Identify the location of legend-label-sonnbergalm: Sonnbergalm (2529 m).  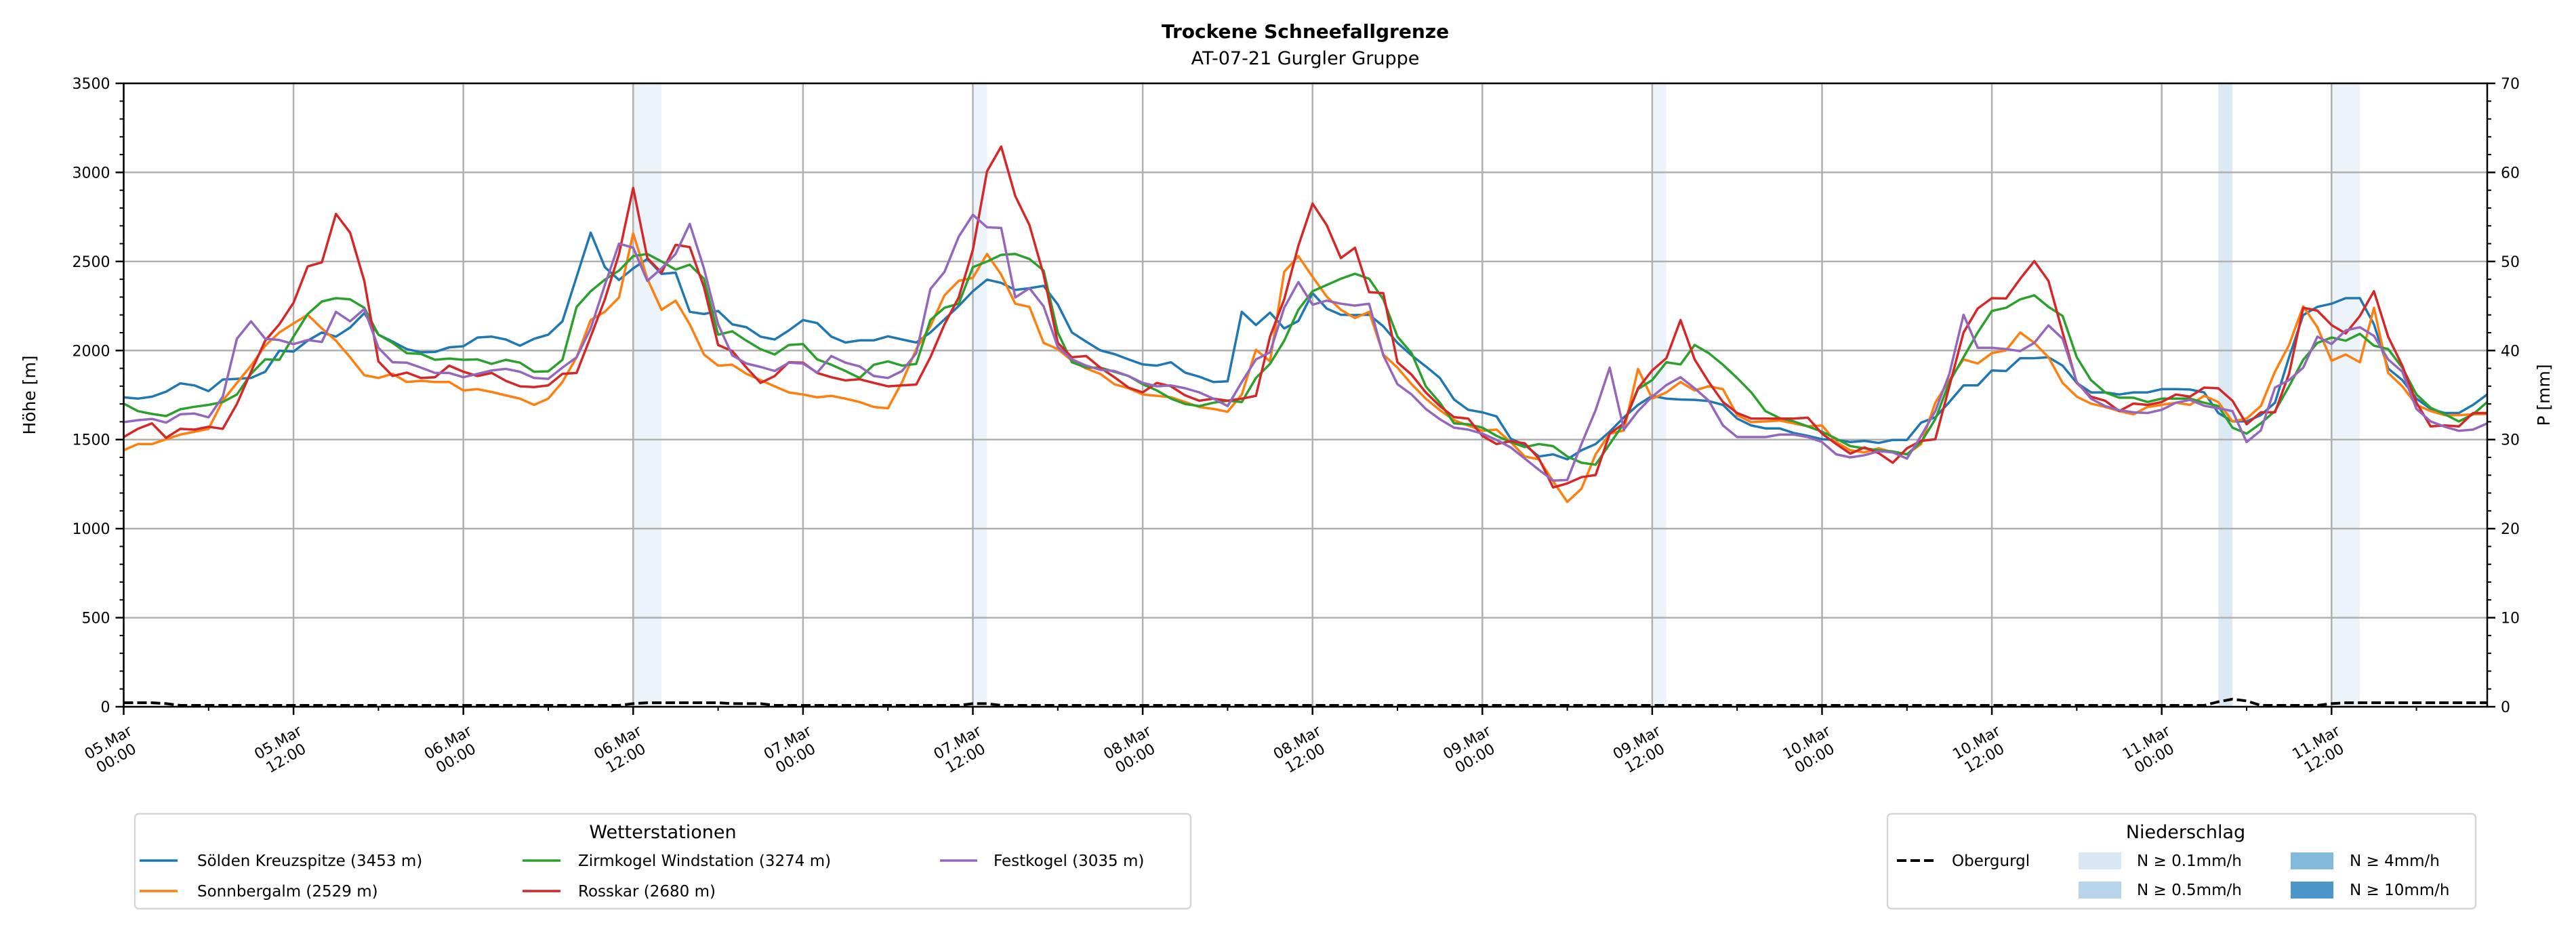
(287, 892).